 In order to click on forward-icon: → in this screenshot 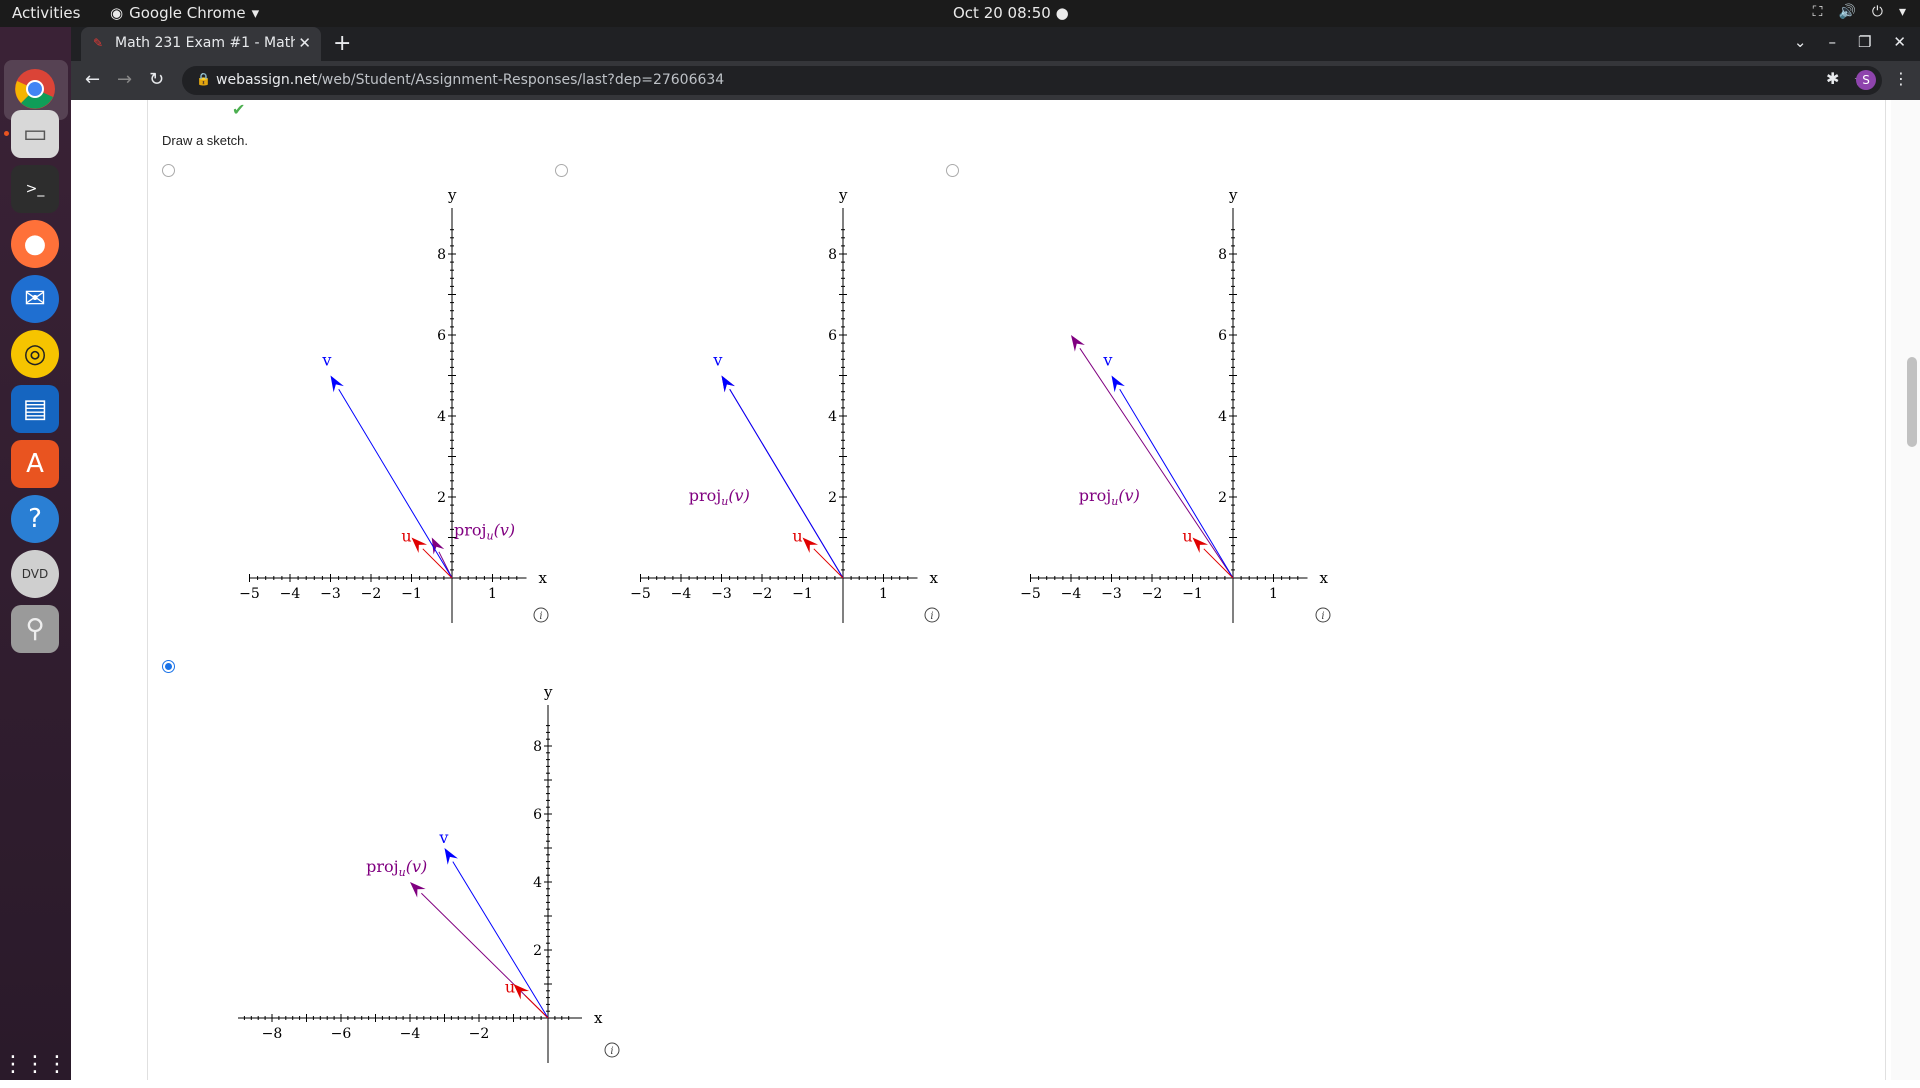, I will do `click(125, 79)`.